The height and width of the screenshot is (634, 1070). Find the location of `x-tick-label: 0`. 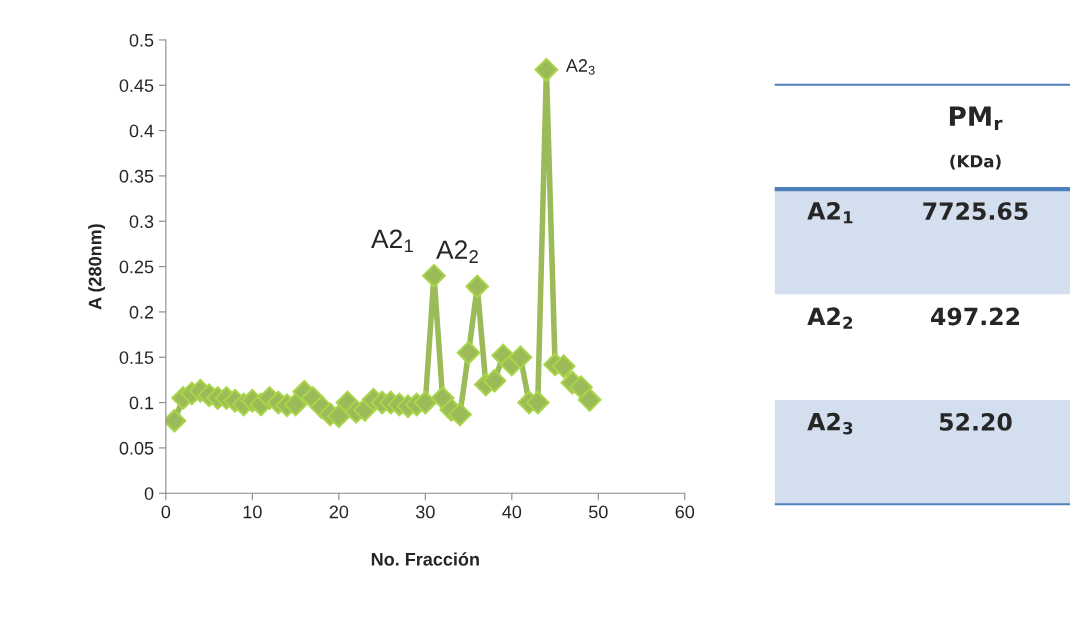

x-tick-label: 0 is located at coordinates (166, 512).